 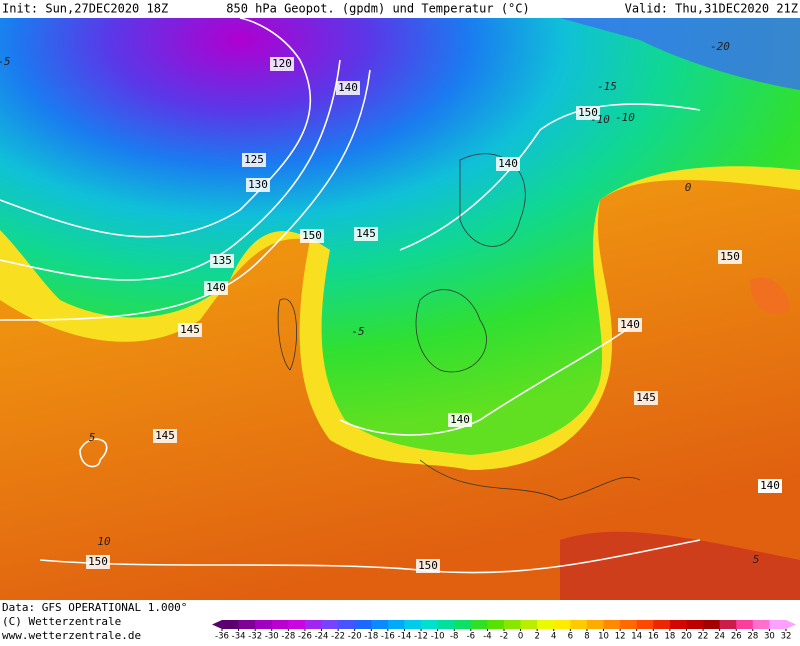 I want to click on colorbar-tick-label: 16, so click(x=653, y=637).